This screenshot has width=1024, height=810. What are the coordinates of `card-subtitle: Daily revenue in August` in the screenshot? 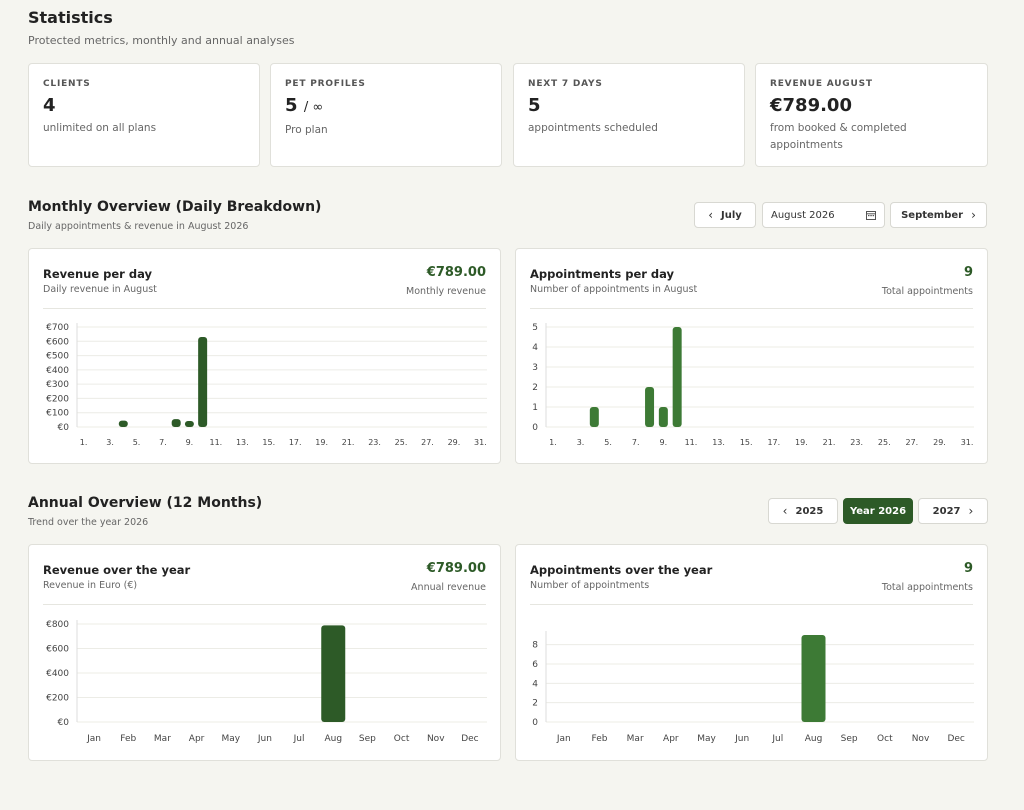 It's located at (100, 289).